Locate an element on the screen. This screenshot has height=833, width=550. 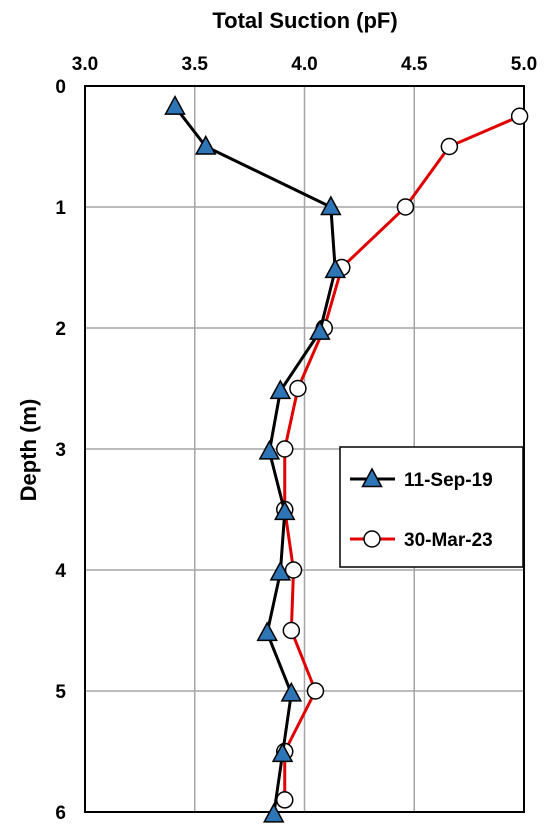
x-tick-label: 3.0 is located at coordinates (85, 64).